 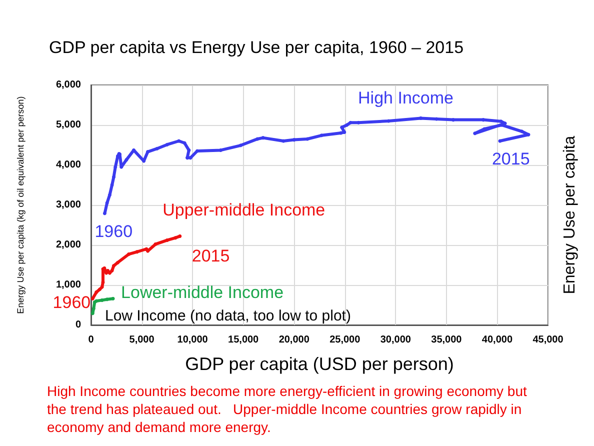 I want to click on y-tick-label: 2,000, so click(x=69, y=245).